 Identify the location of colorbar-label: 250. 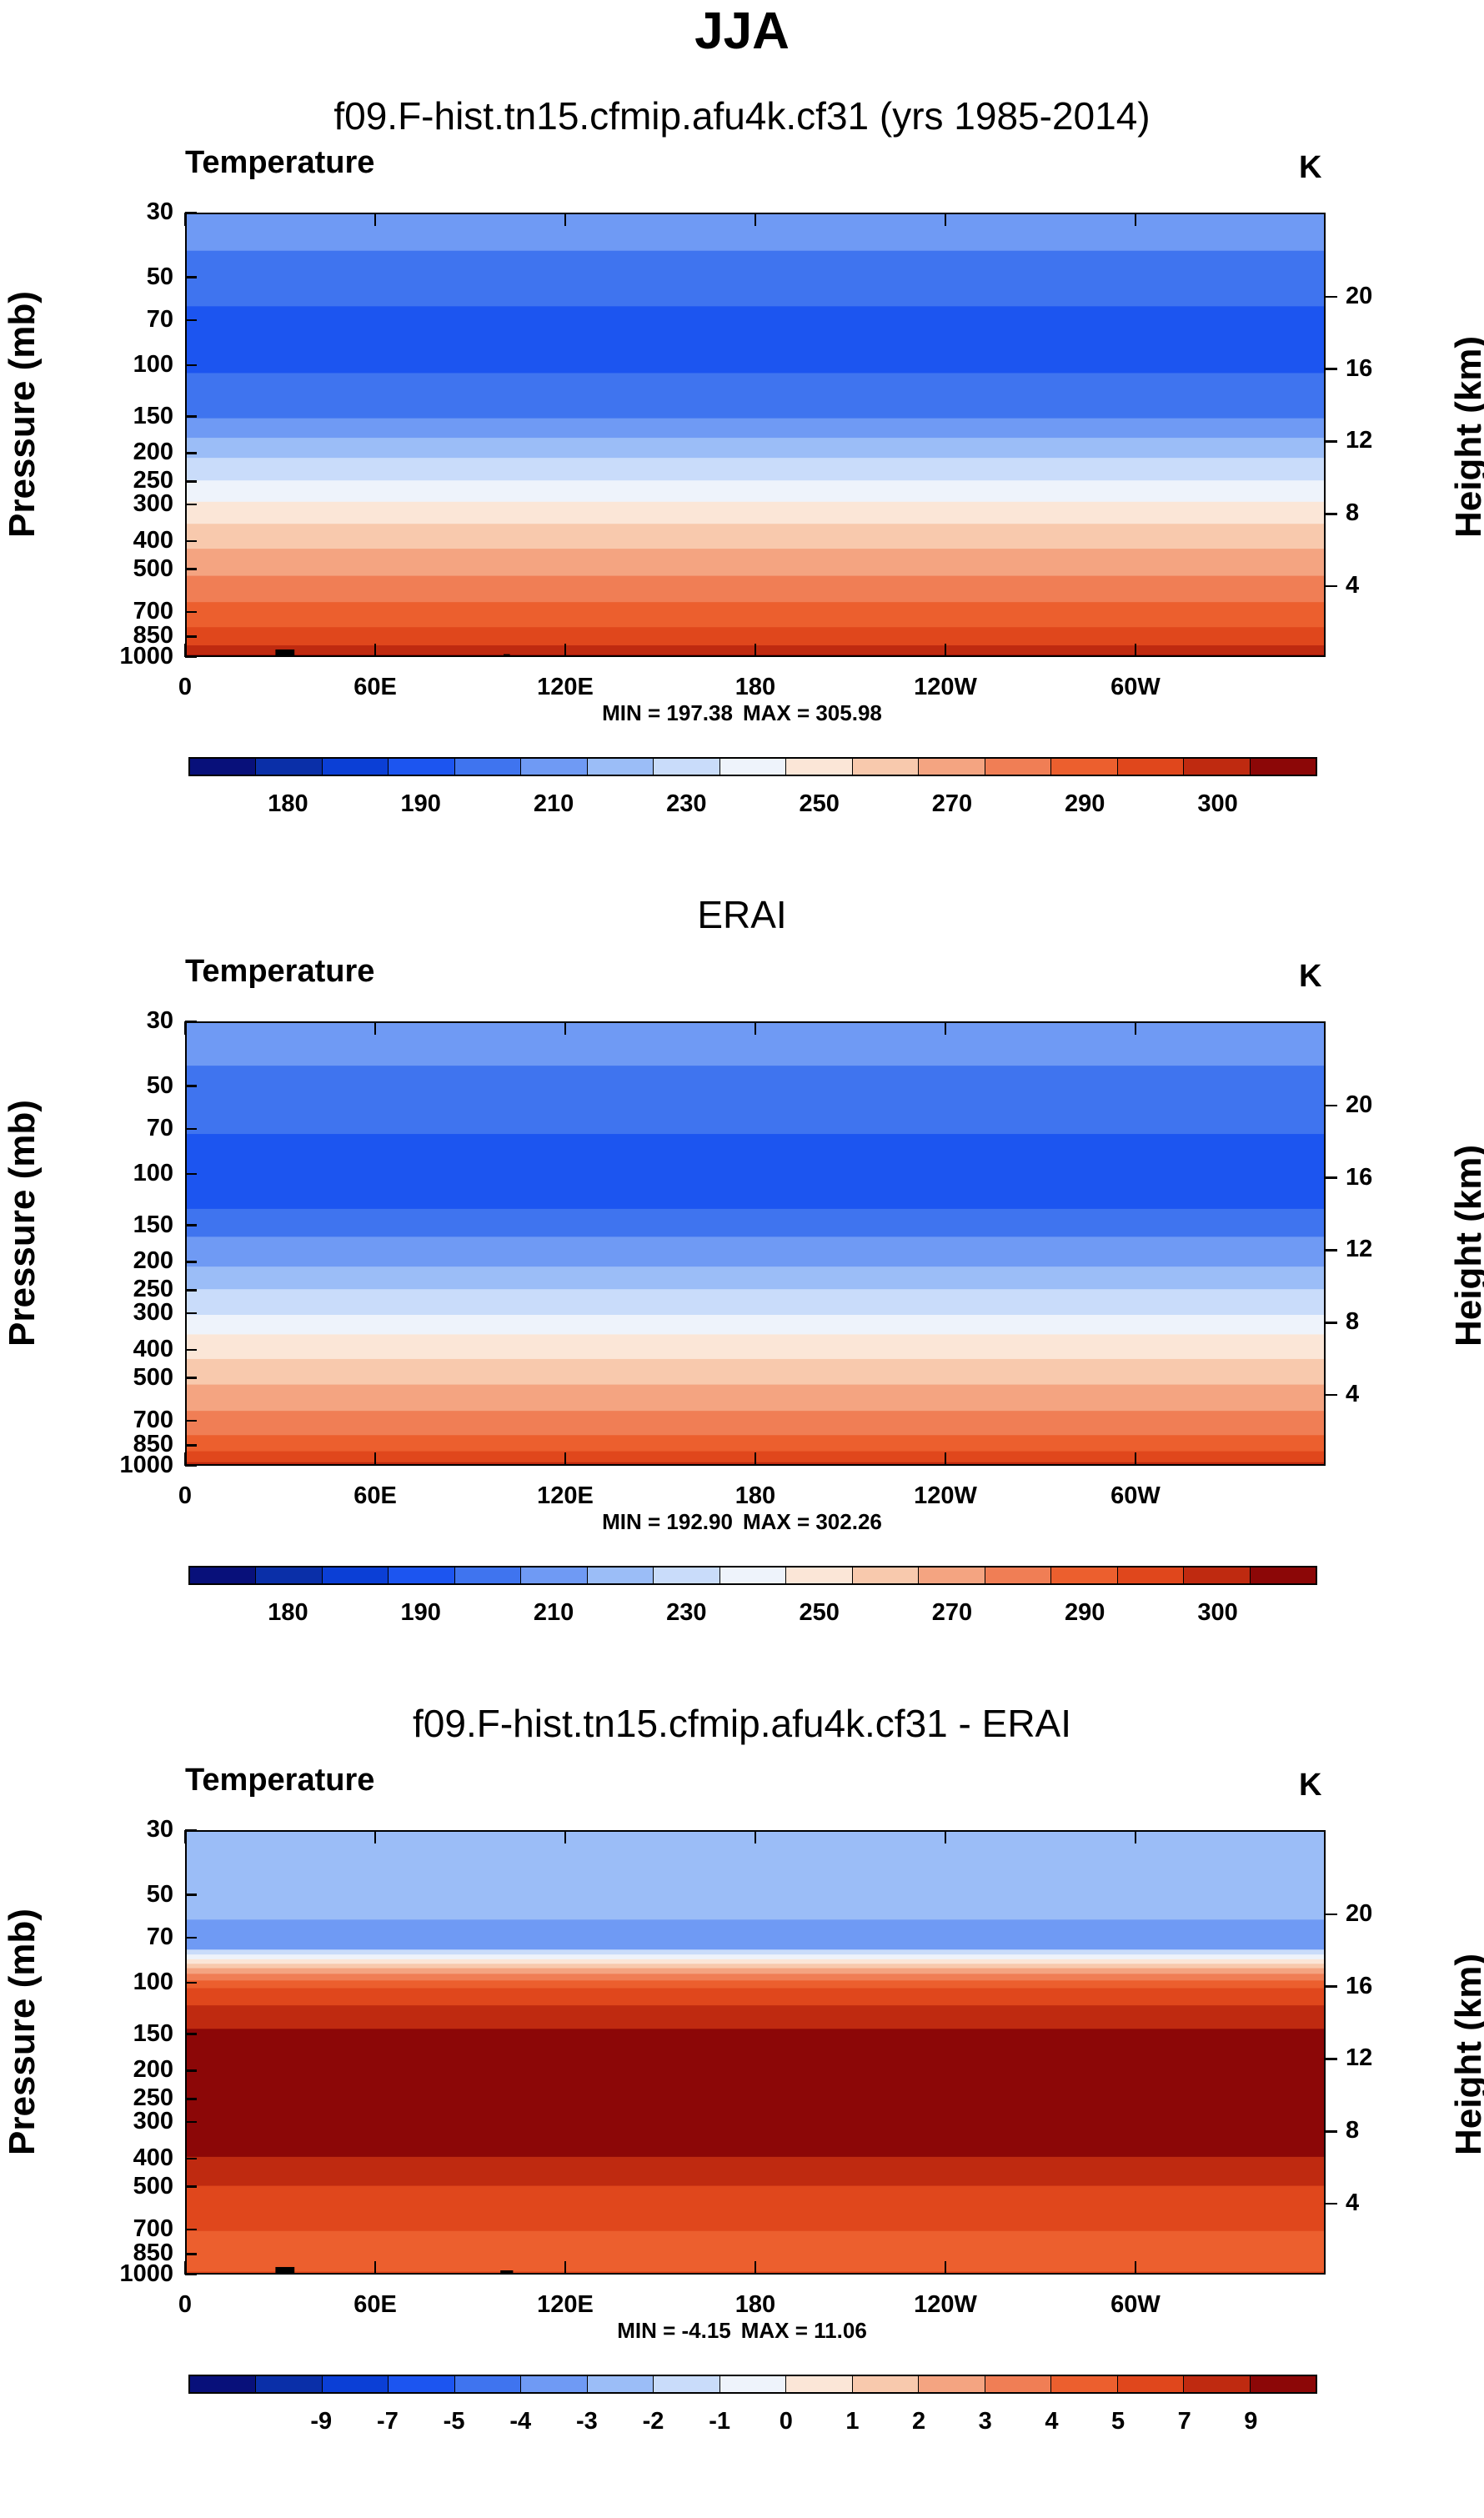
(819, 804).